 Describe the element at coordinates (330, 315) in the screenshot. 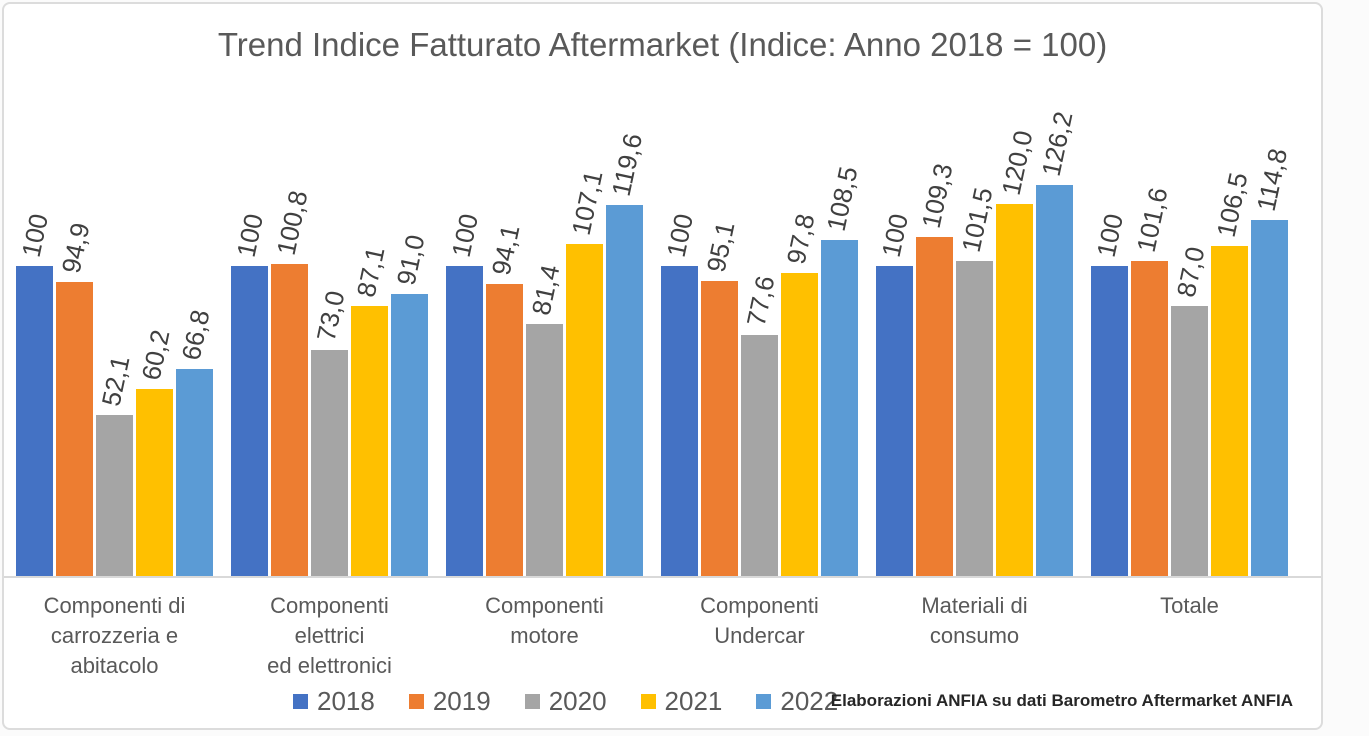

I see `bar-value-label: 73,0` at that location.